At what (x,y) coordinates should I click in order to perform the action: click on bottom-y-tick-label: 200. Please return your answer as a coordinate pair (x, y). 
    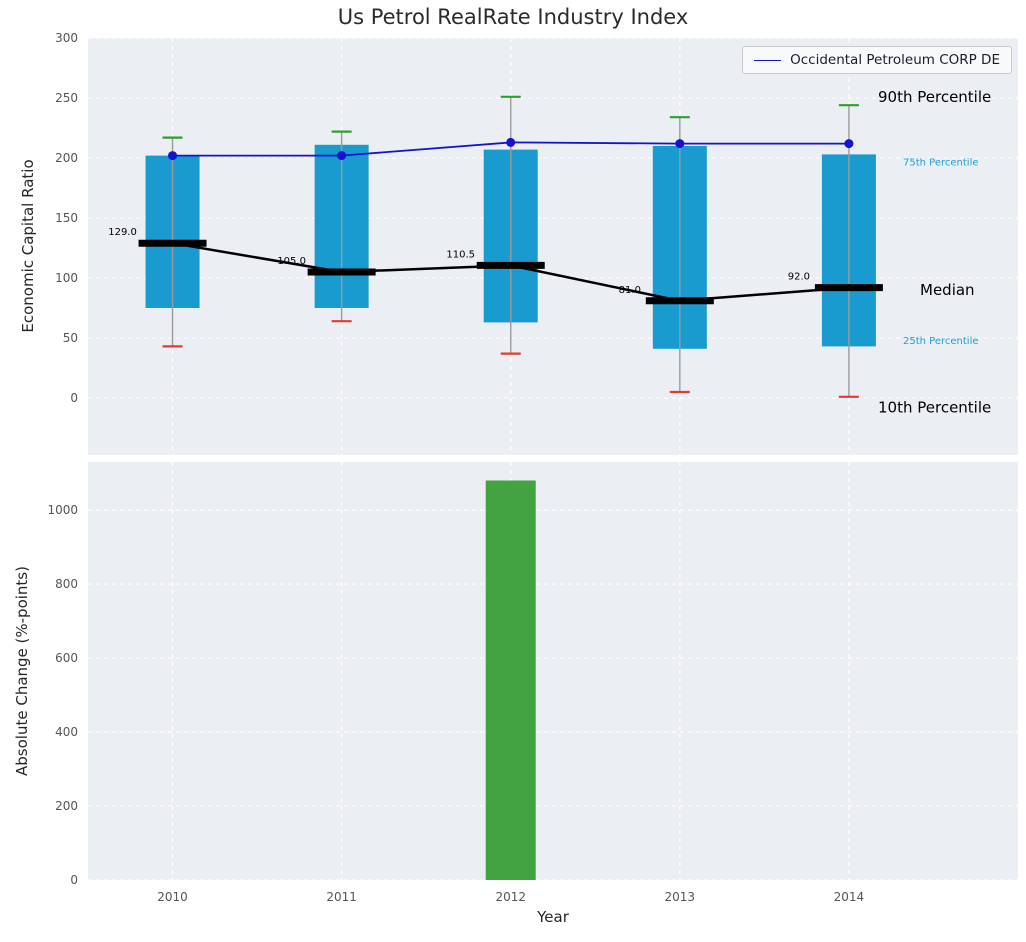
    Looking at the image, I should click on (66, 806).